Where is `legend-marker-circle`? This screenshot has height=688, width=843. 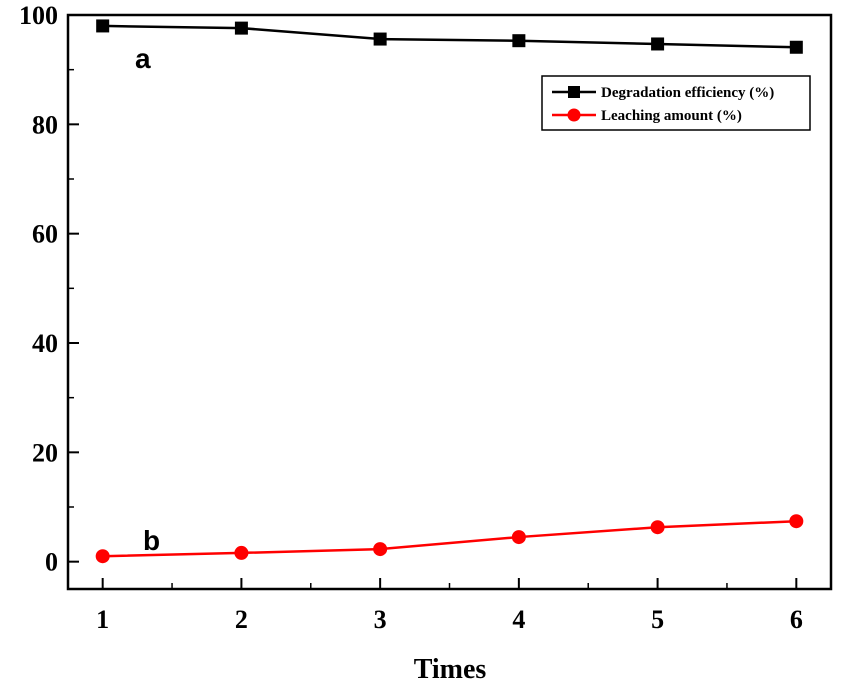
legend-marker-circle is located at coordinates (574, 115).